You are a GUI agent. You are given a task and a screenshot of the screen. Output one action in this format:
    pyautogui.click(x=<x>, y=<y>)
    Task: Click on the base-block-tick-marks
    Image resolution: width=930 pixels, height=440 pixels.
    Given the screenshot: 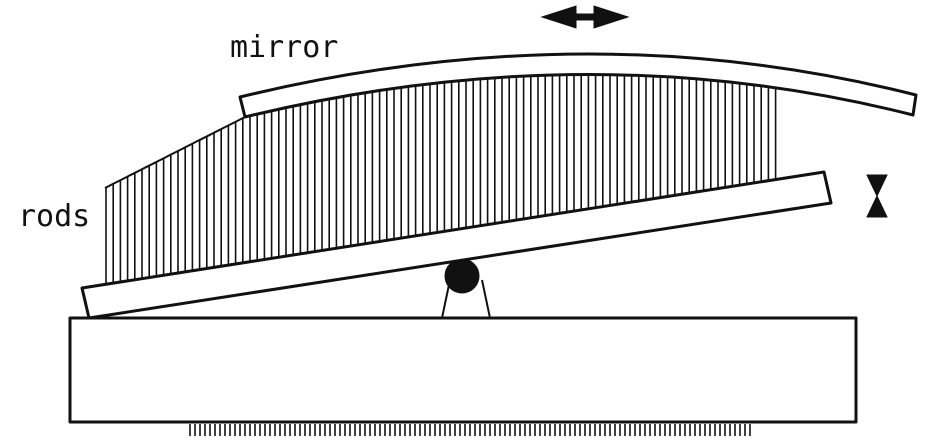 What is the action you would take?
    pyautogui.click(x=470, y=430)
    